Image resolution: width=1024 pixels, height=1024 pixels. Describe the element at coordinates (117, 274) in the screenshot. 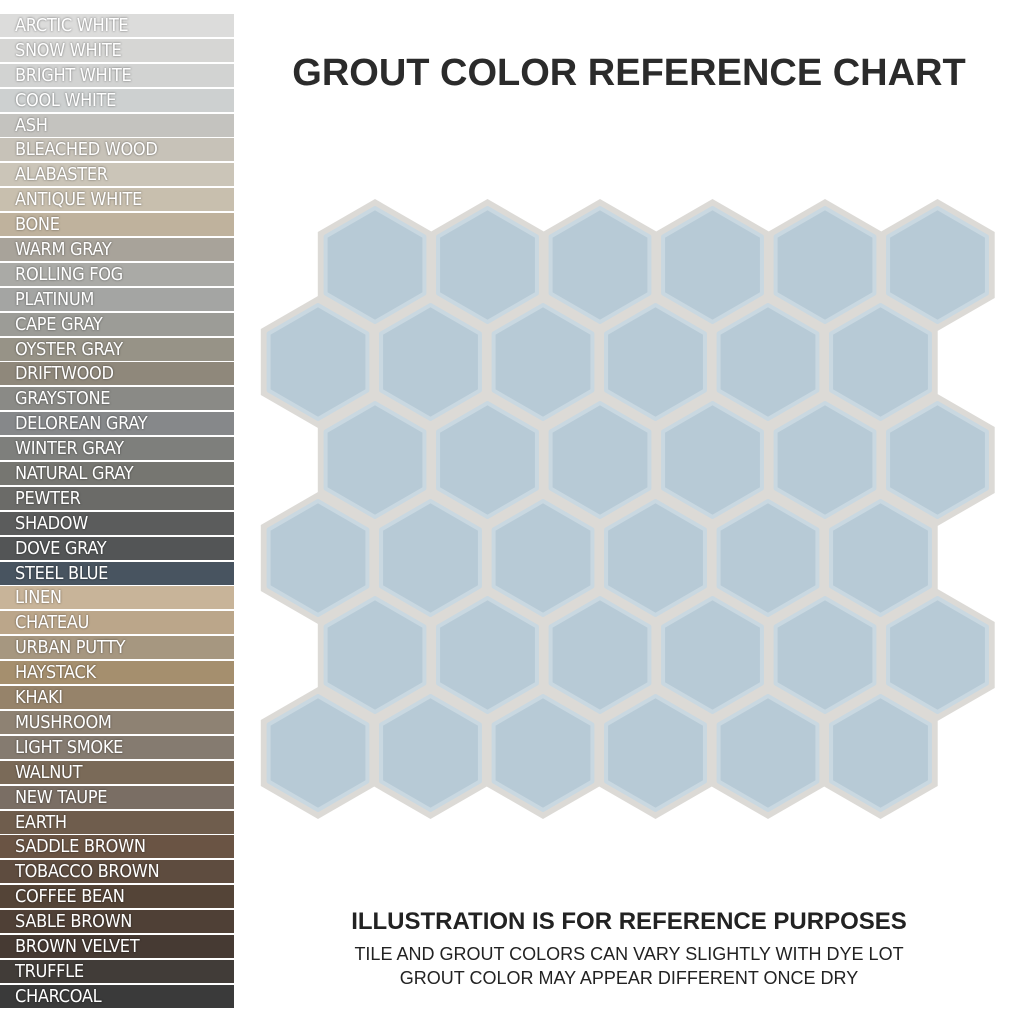

I see `grout-swatch: ROLLING FOG` at that location.